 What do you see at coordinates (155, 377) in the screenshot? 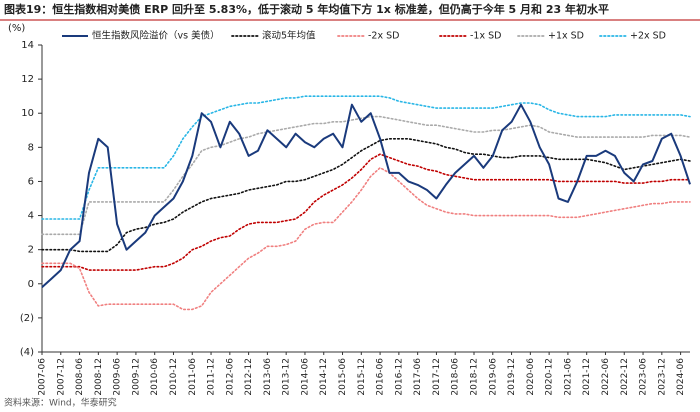
I see `x-tick-label: 2010-06` at bounding box center [155, 377].